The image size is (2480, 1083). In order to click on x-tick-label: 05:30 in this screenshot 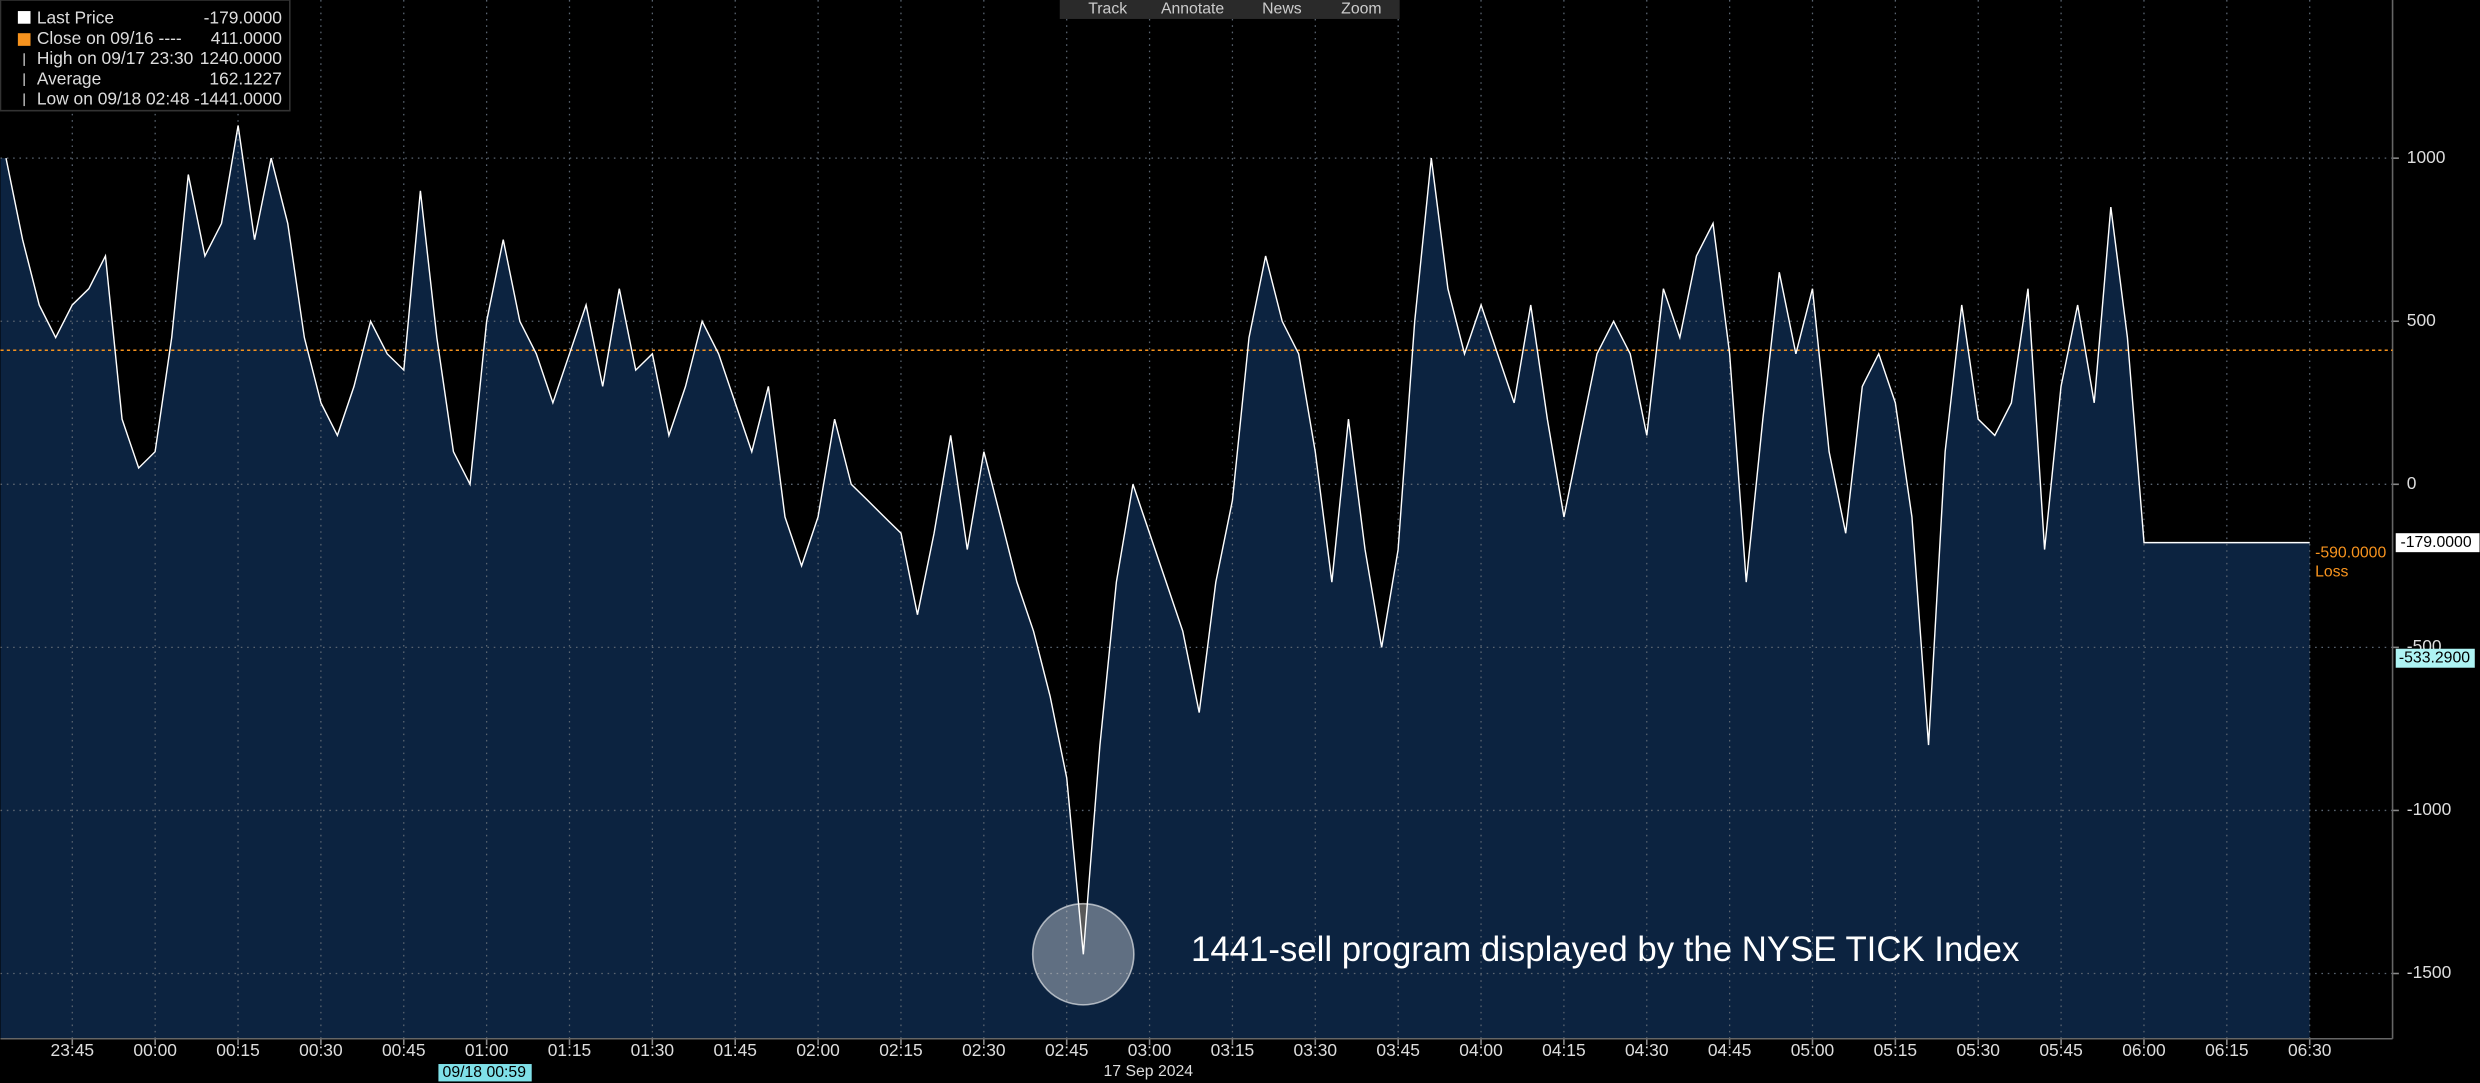, I will do `click(1977, 1050)`.